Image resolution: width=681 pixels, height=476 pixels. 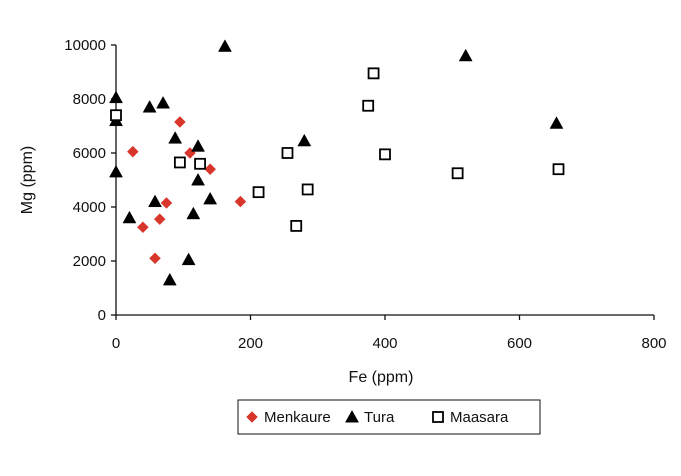 I want to click on series-menkaure, so click(x=186, y=190).